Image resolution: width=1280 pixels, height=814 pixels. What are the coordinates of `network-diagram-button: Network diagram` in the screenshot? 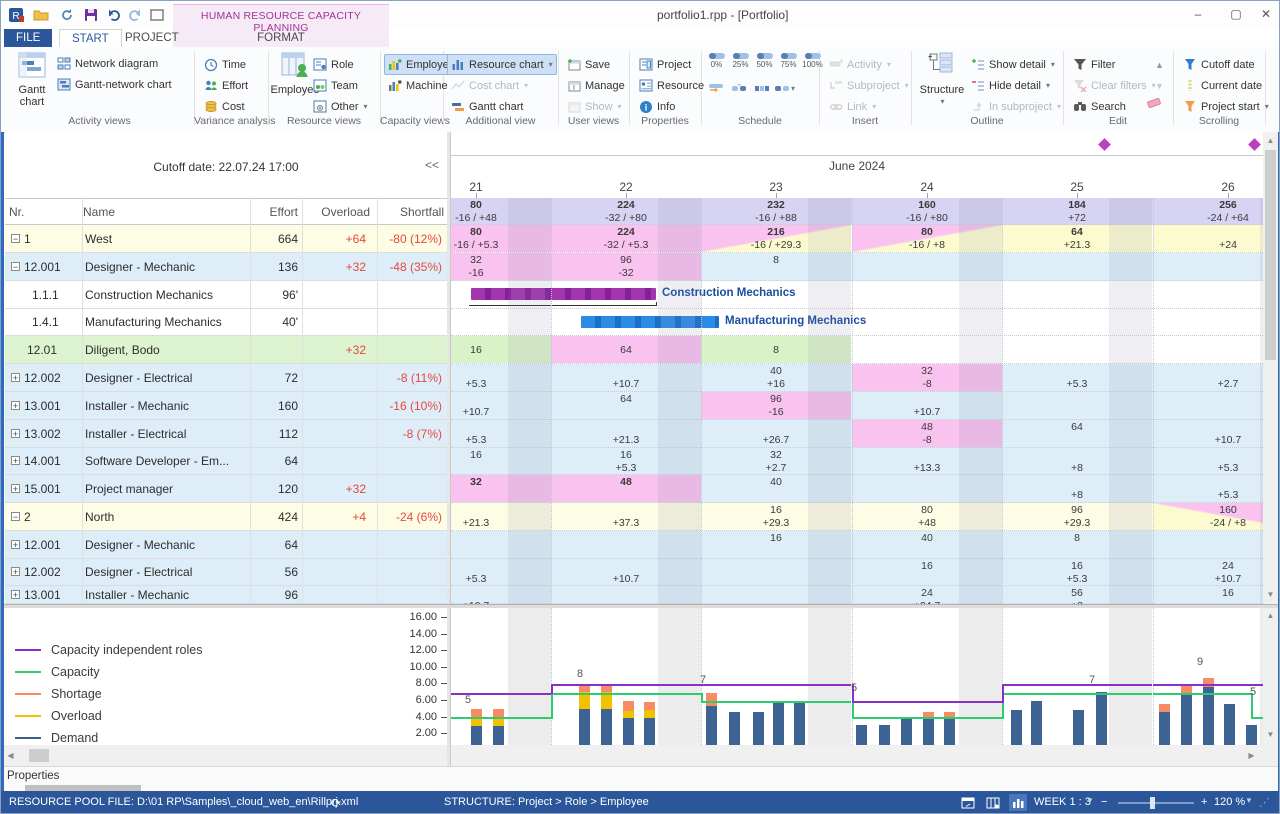 It's located at (107, 63).